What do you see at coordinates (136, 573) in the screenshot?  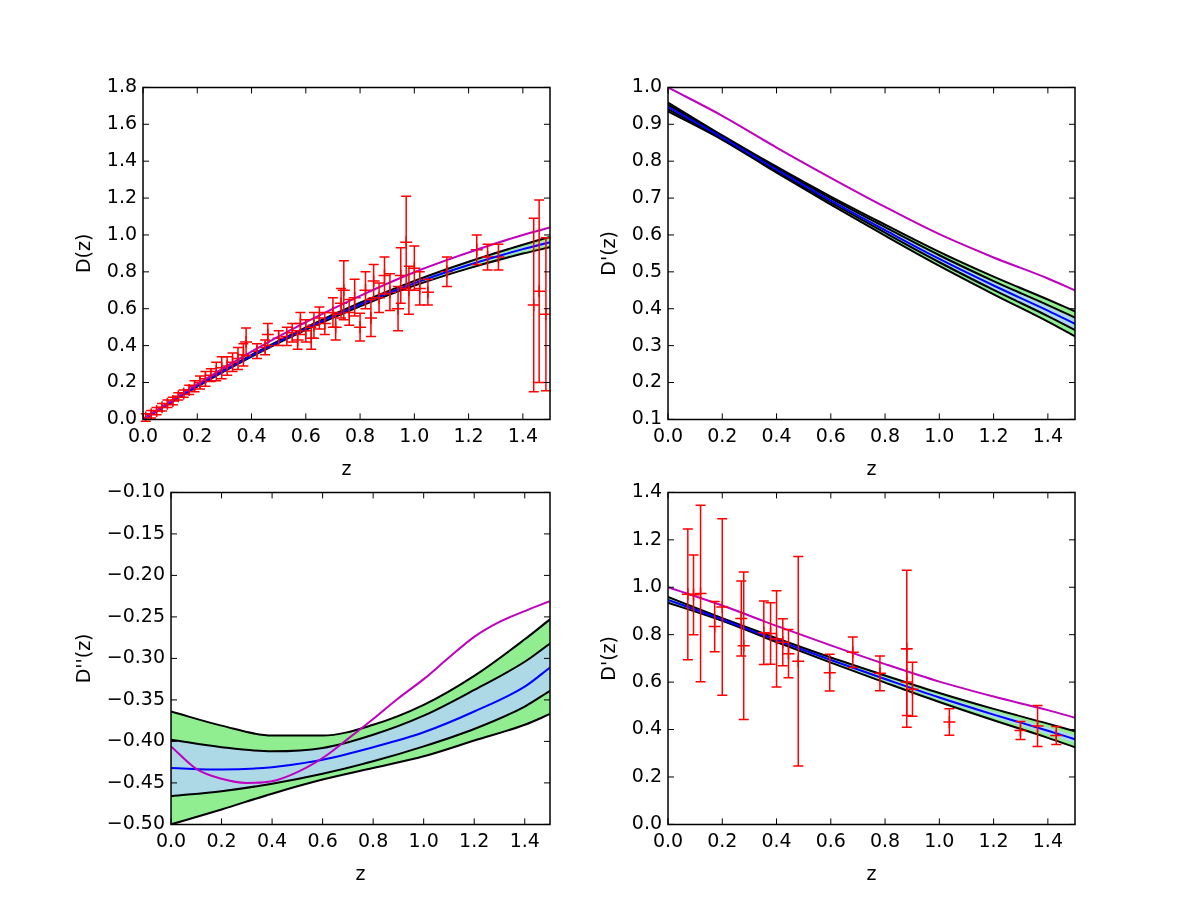 I see `y-tick-label: −0.20` at bounding box center [136, 573].